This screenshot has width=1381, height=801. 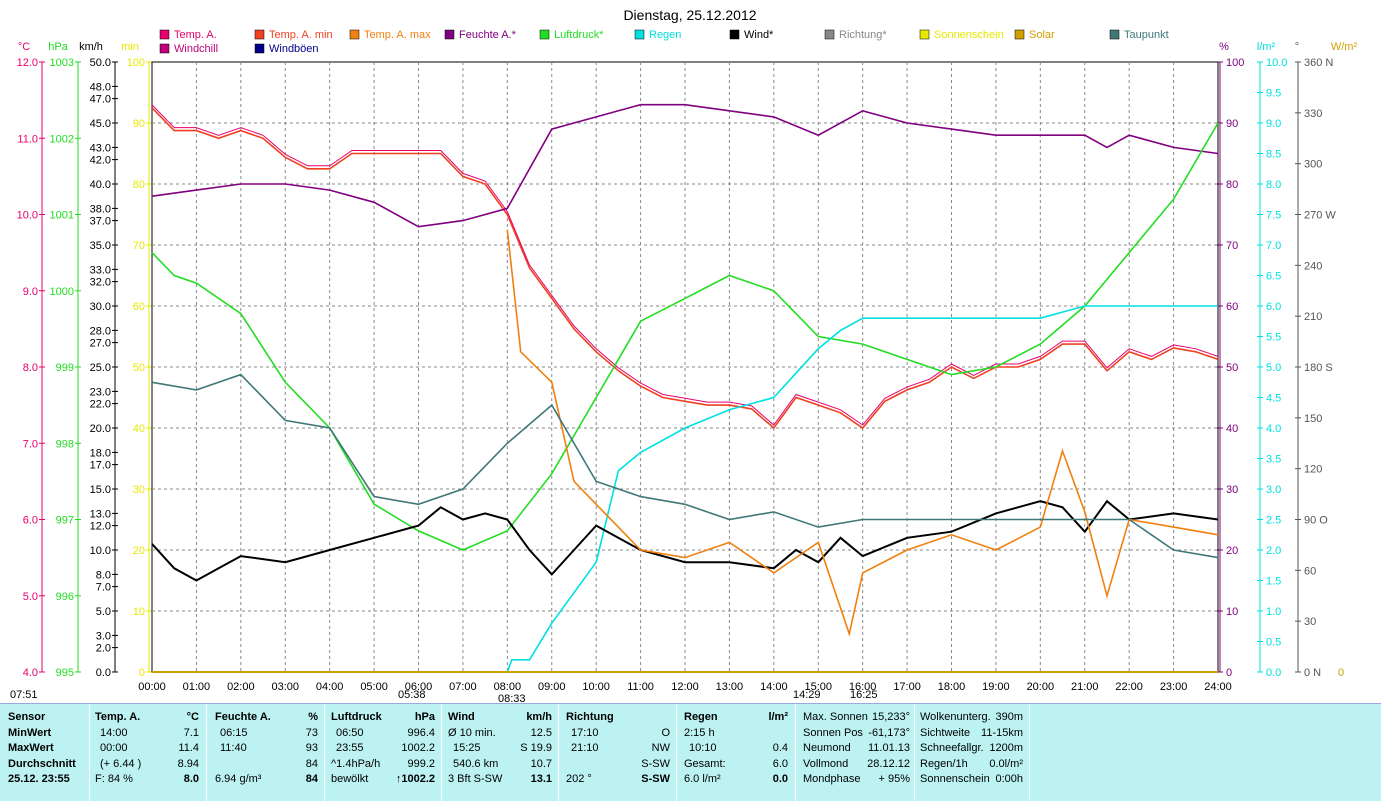 What do you see at coordinates (689, 15) in the screenshot?
I see `chart-title: Dienstag, 25.12.2012` at bounding box center [689, 15].